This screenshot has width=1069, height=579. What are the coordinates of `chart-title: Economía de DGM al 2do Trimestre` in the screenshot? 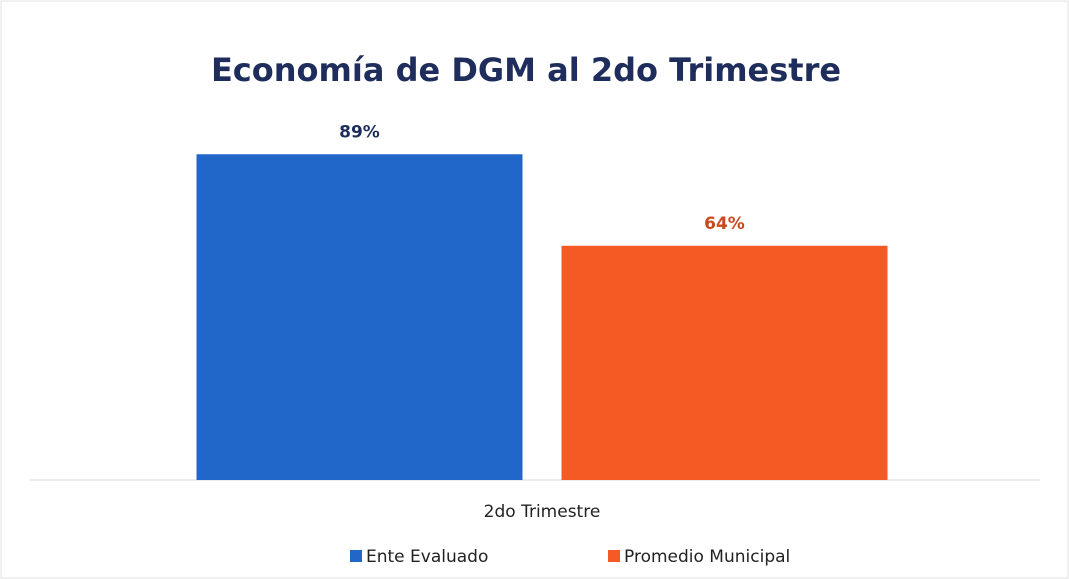 It's located at (526, 70).